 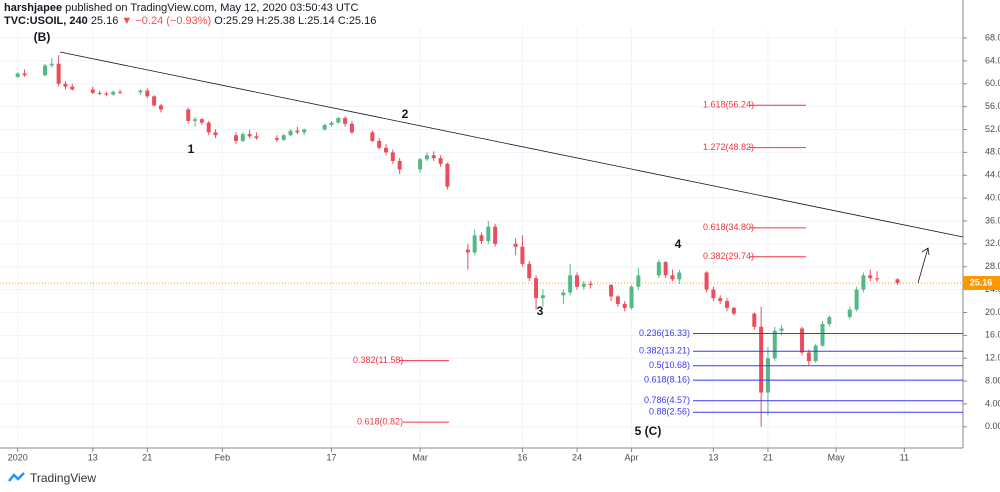 I want to click on x-tick-label: 17, so click(x=331, y=457).